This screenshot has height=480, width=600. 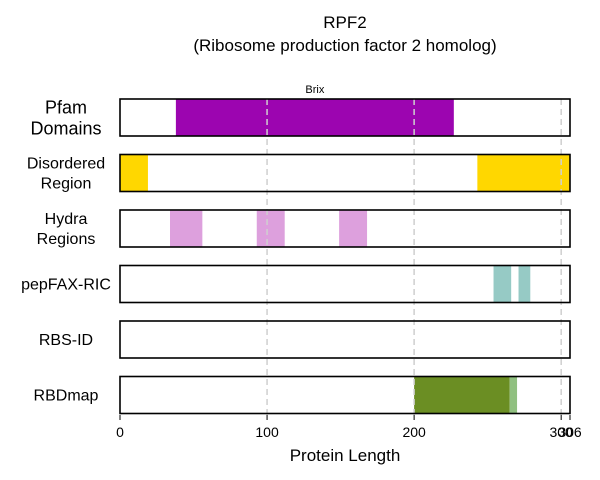 I want to click on track-label-hydra-regions: Hydra Regions, so click(x=66, y=229).